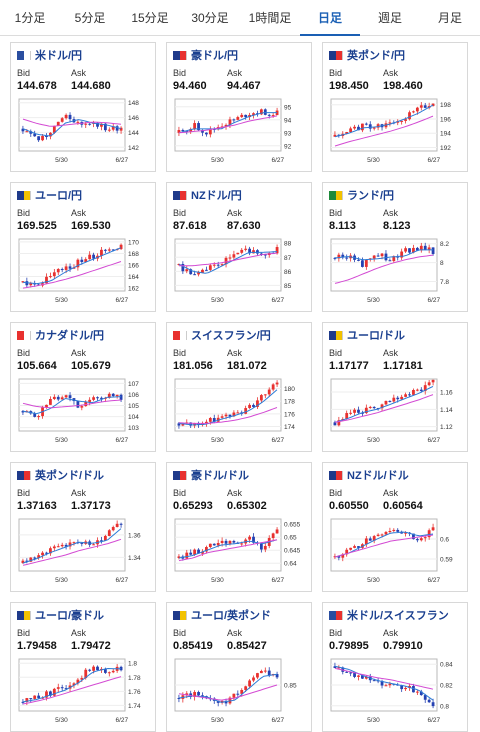 This screenshot has width=480, height=732. I want to click on y-tick-label: 142, so click(133, 148).